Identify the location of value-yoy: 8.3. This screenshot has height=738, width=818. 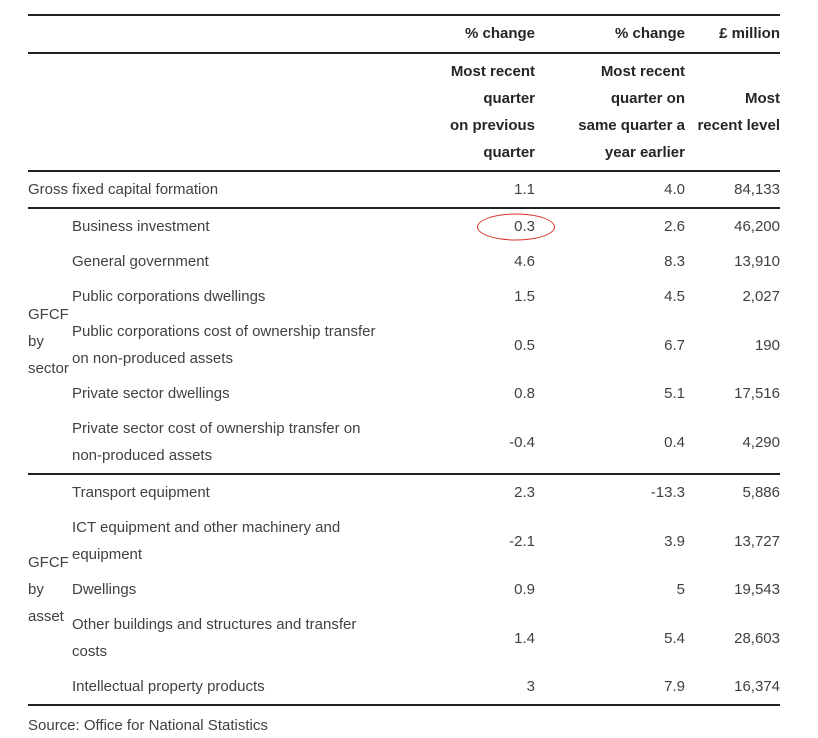
(674, 261).